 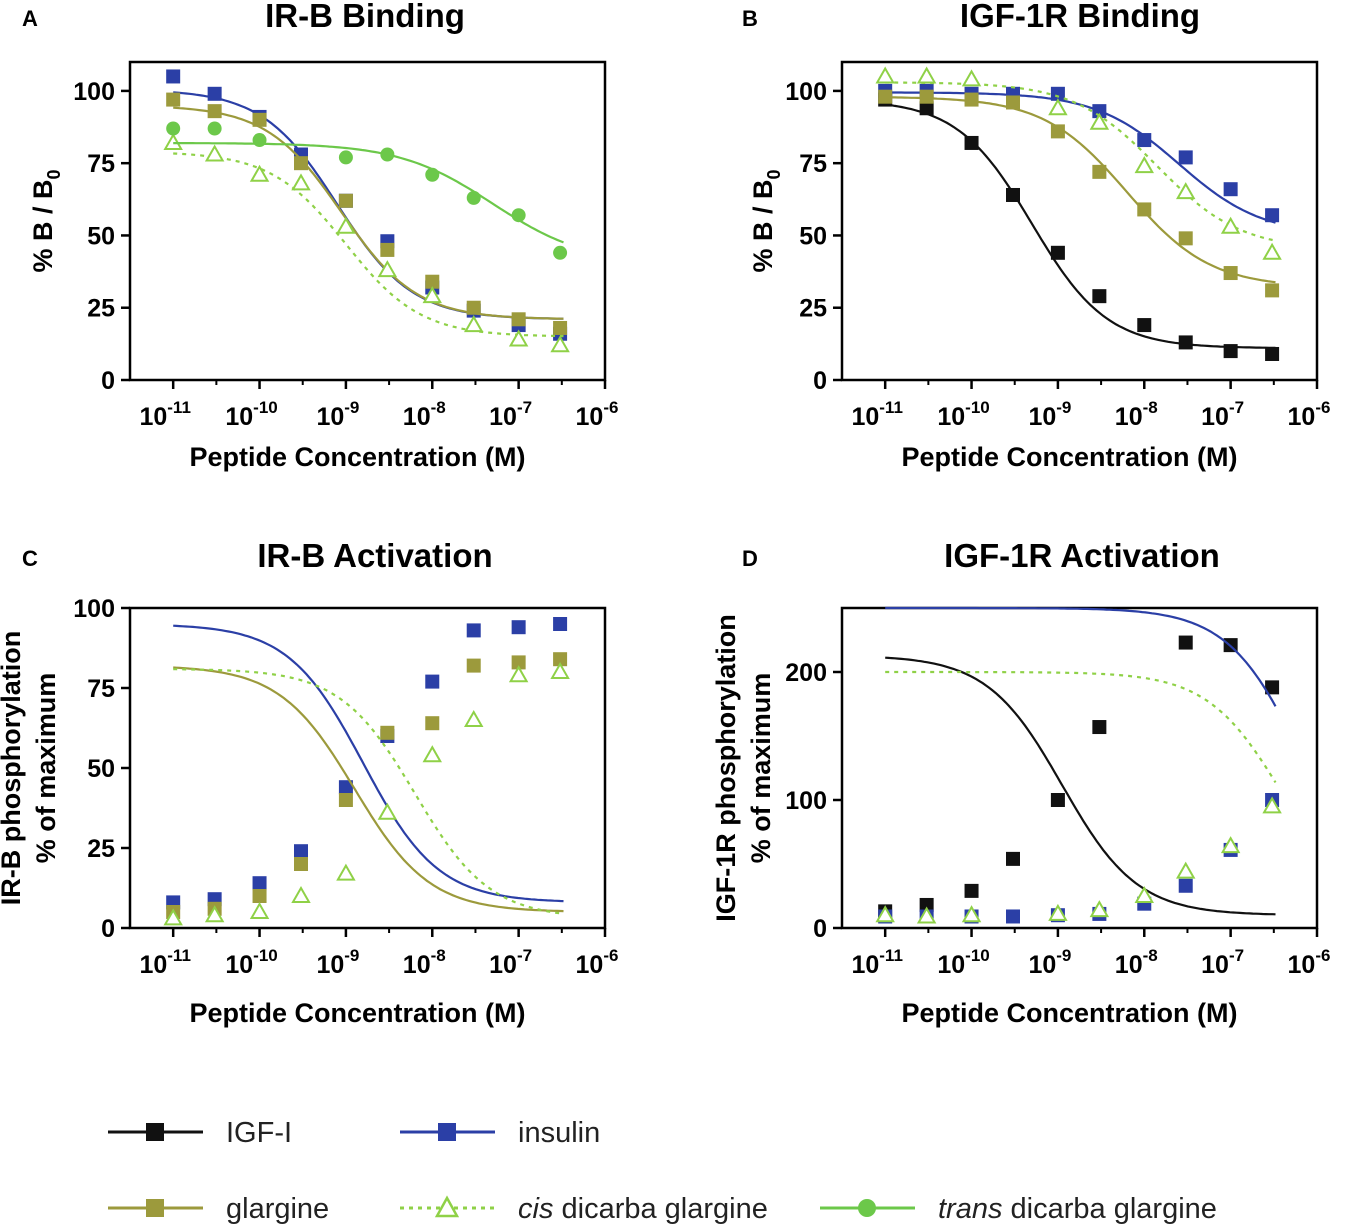 I want to click on series-IGF-I, so click(x=1079, y=777).